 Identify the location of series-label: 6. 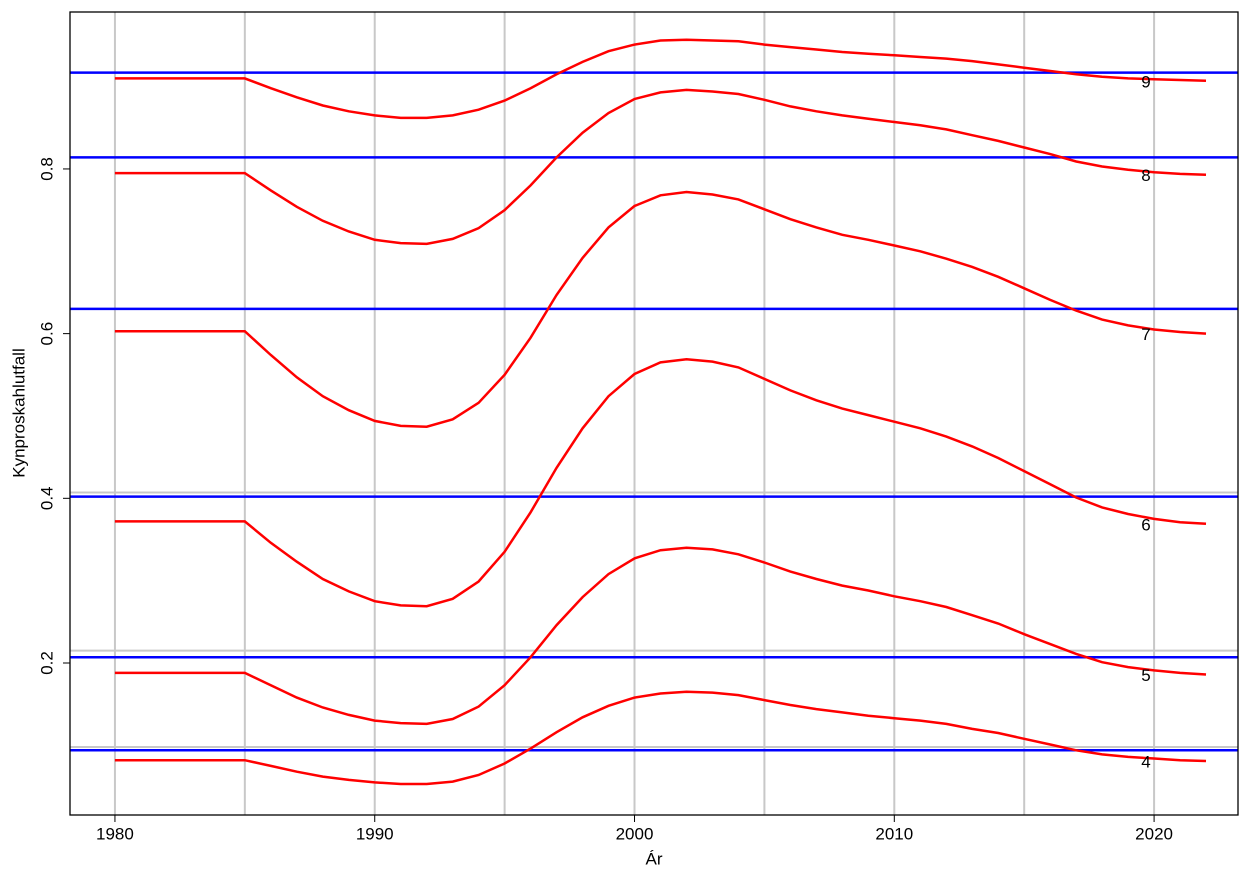
(1145, 524).